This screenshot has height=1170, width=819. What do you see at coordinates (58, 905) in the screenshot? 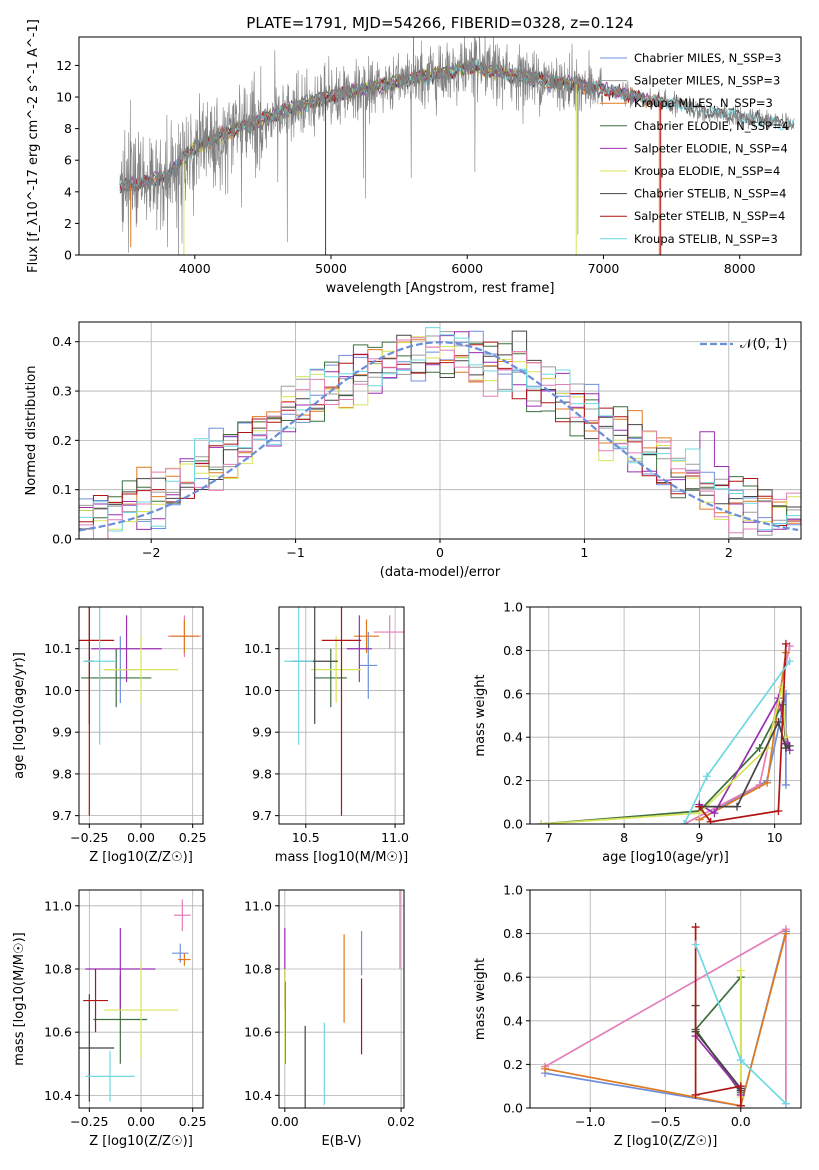
I see `y-tick-label: 11.0` at bounding box center [58, 905].